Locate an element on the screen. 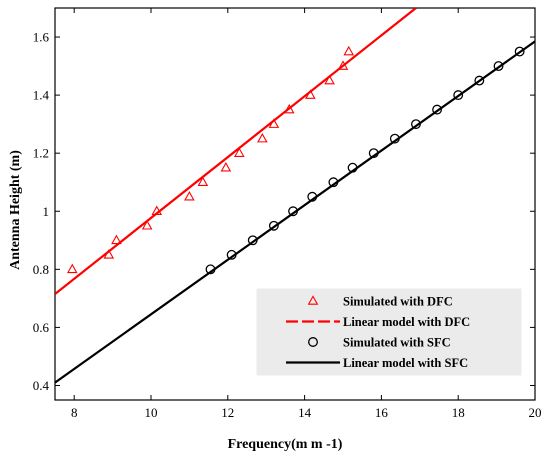 This screenshot has width=550, height=459. x-tick-label: 20 is located at coordinates (535, 412).